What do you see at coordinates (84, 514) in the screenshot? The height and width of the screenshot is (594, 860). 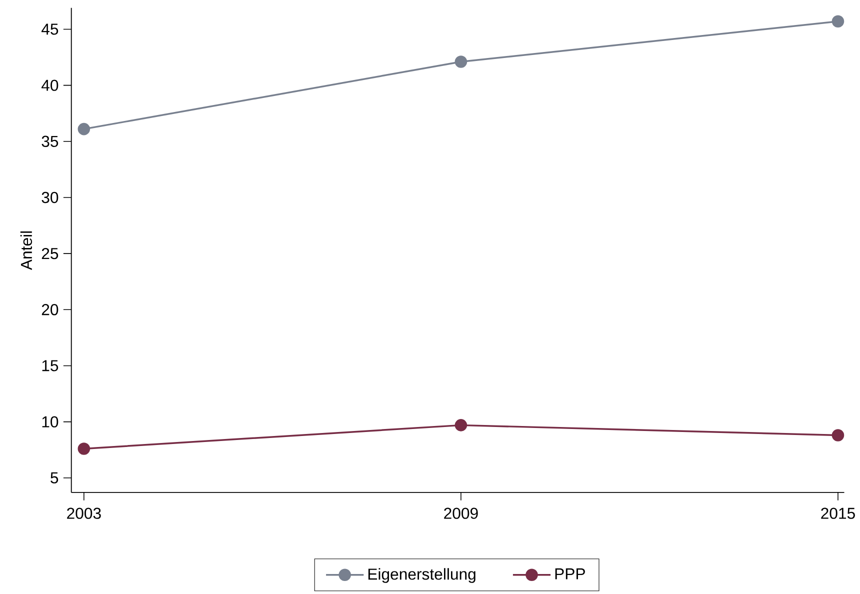 I see `x-tick-label: 2003` at bounding box center [84, 514].